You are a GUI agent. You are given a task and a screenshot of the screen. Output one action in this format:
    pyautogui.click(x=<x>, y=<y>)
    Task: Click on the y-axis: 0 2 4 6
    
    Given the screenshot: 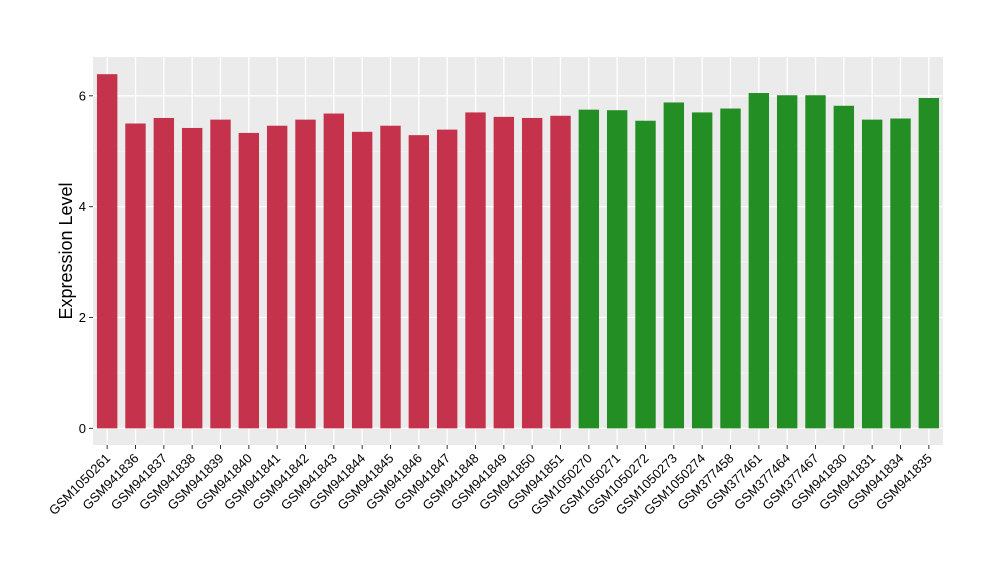 What is the action you would take?
    pyautogui.click(x=86, y=262)
    